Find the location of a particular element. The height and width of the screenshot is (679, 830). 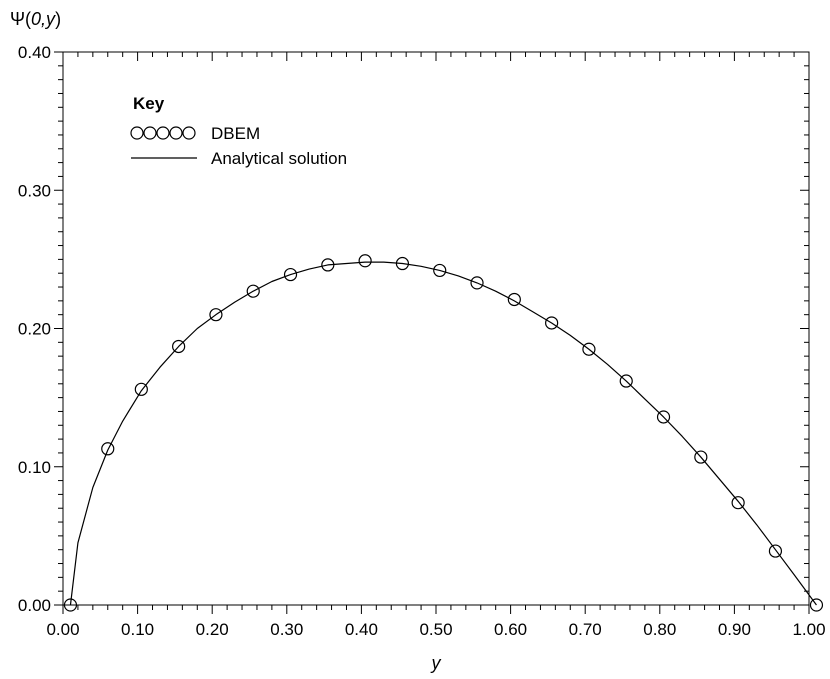

x-tick-label: 0.30 is located at coordinates (286, 629).